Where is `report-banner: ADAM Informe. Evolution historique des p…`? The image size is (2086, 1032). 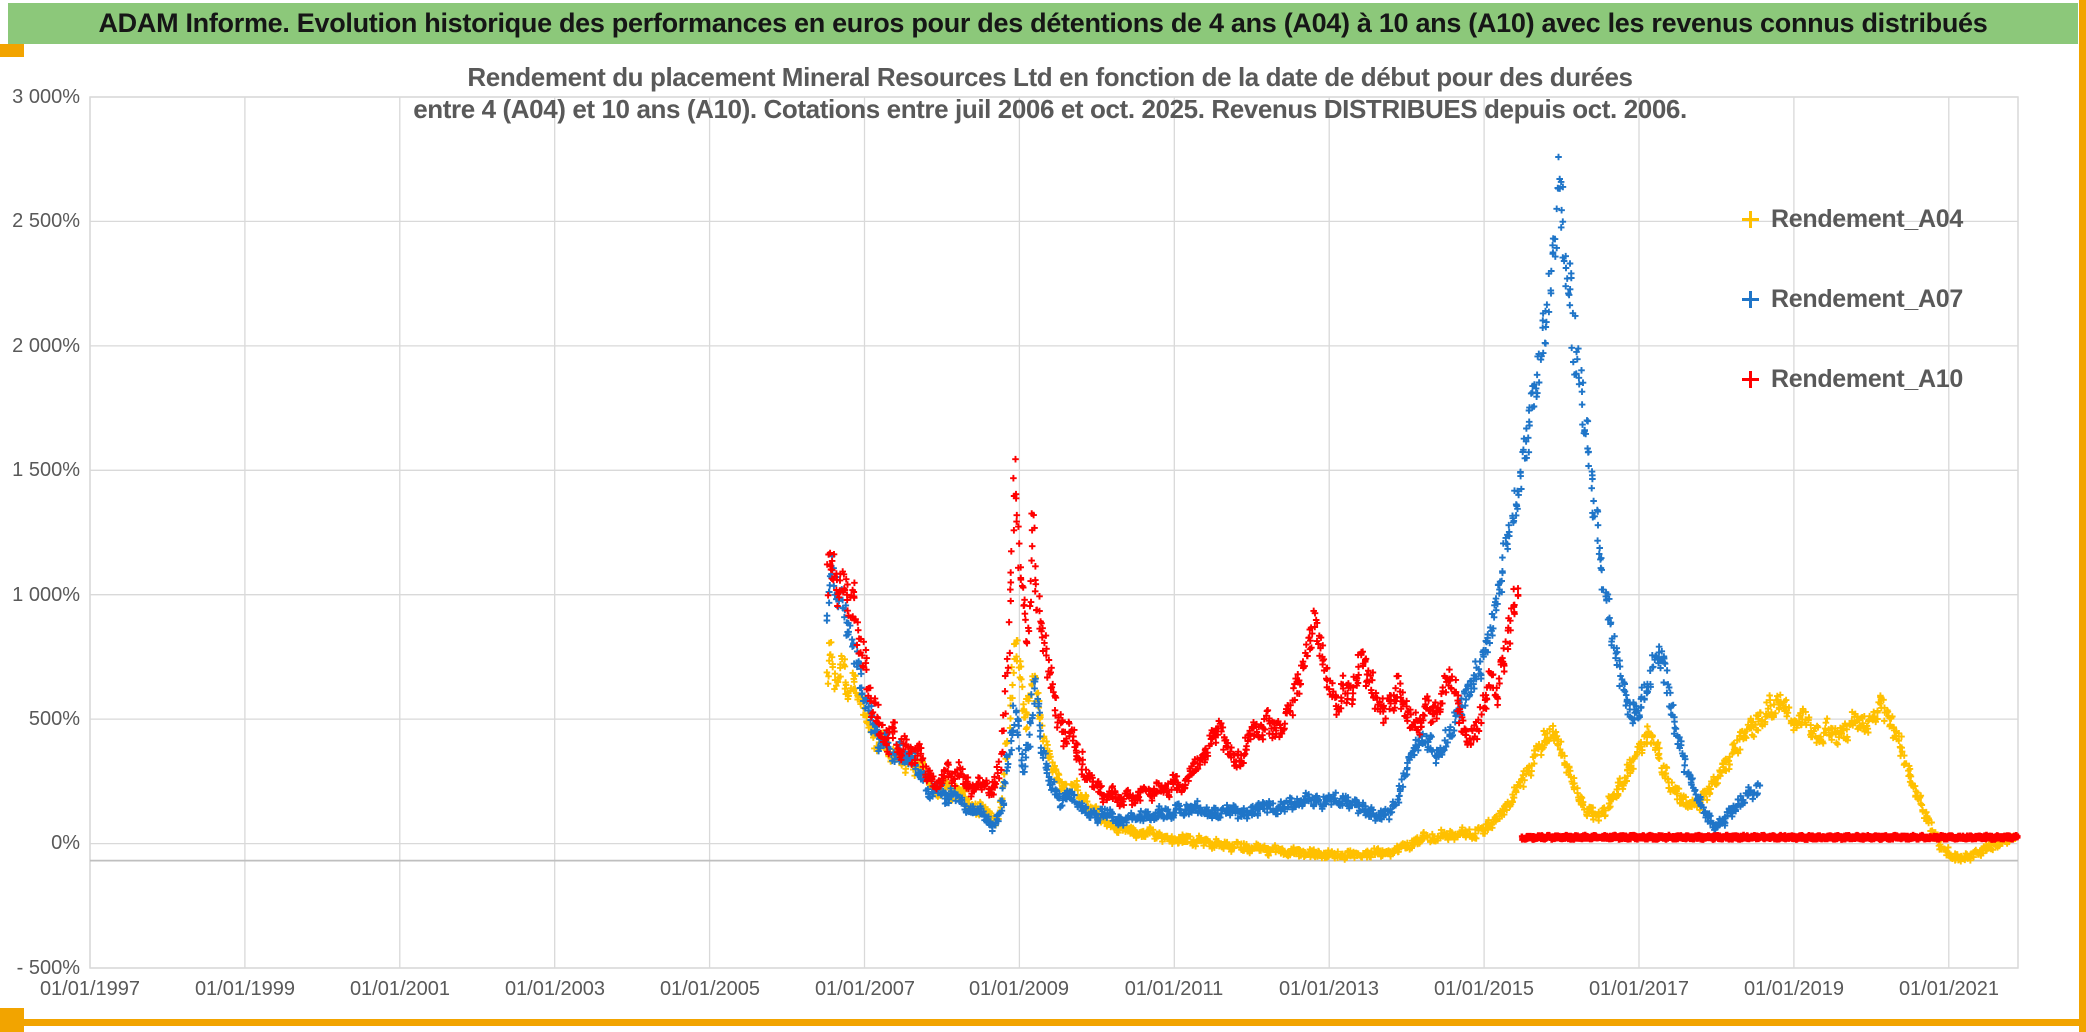
report-banner: ADAM Informe. Evolution historique des p… is located at coordinates (1043, 23).